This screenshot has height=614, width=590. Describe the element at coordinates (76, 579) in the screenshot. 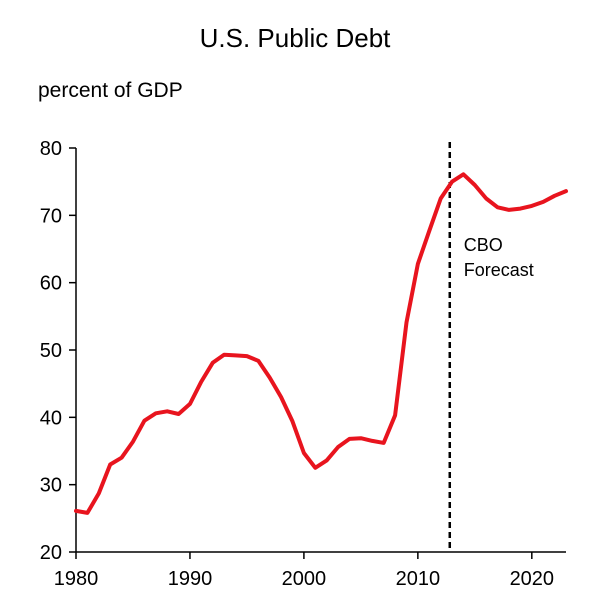

I see `x-tick-label: 1980` at that location.